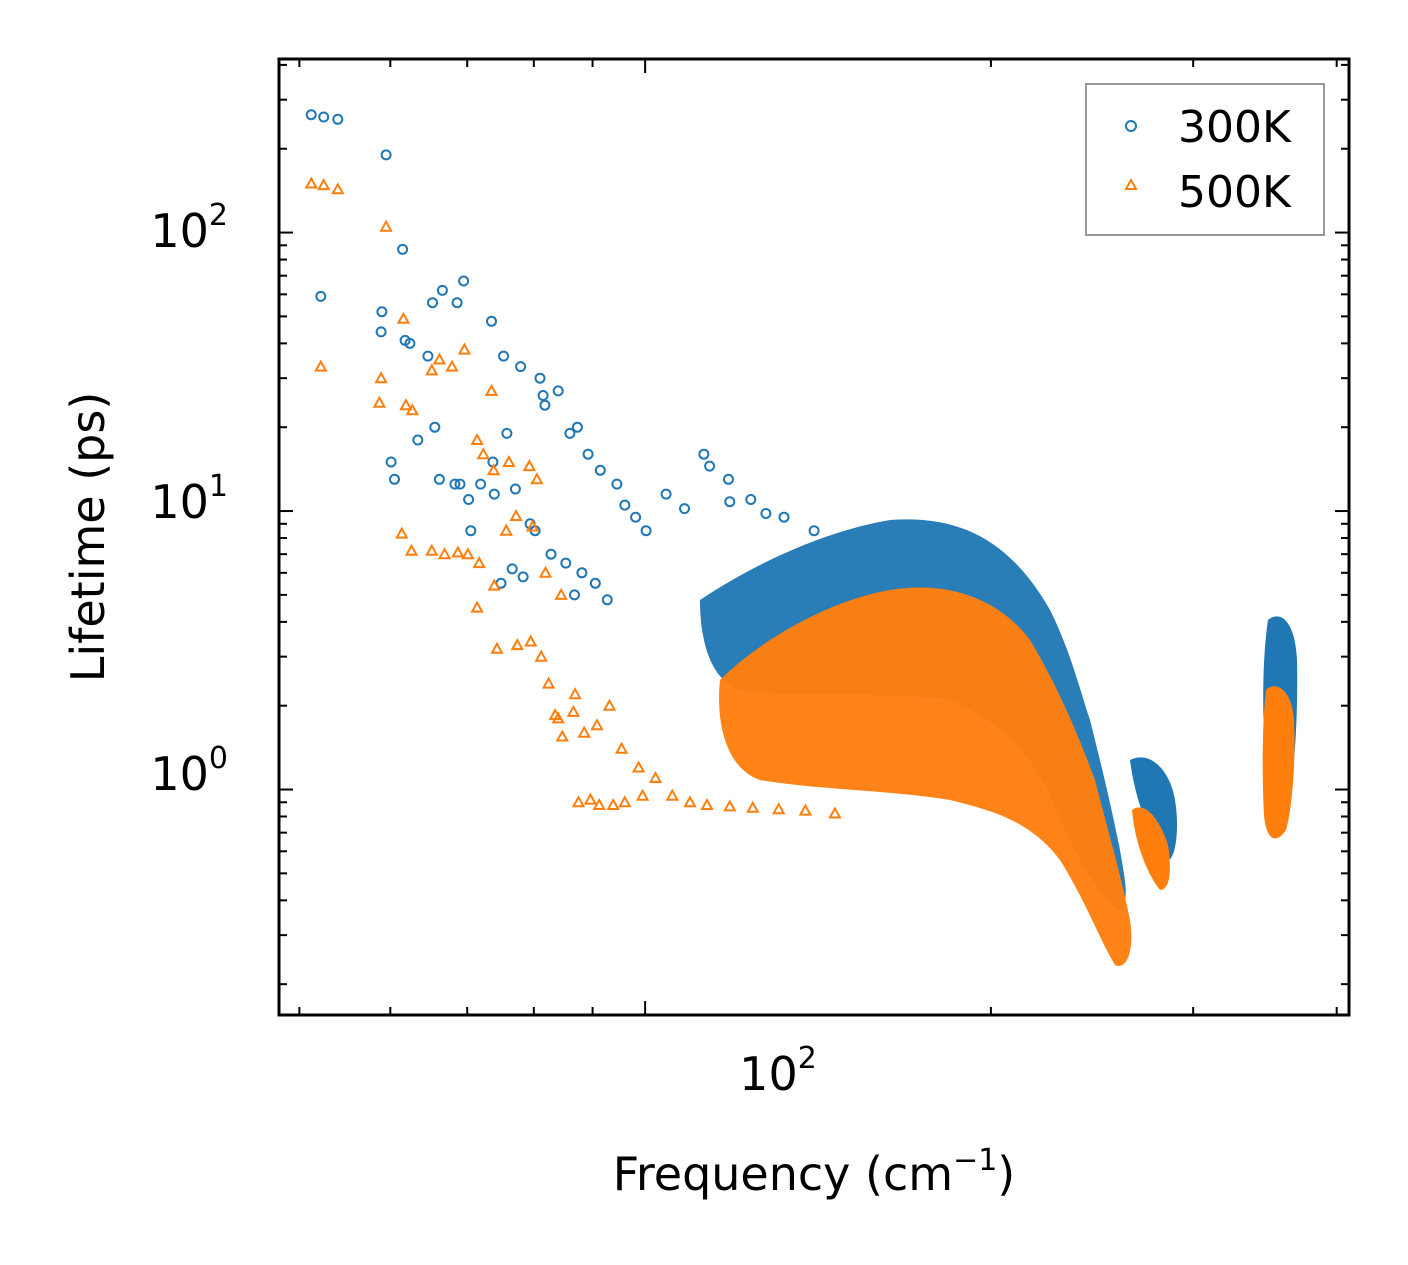 This screenshot has height=1265, width=1408. I want to click on cloud-500k-band, so click(1151, 848).